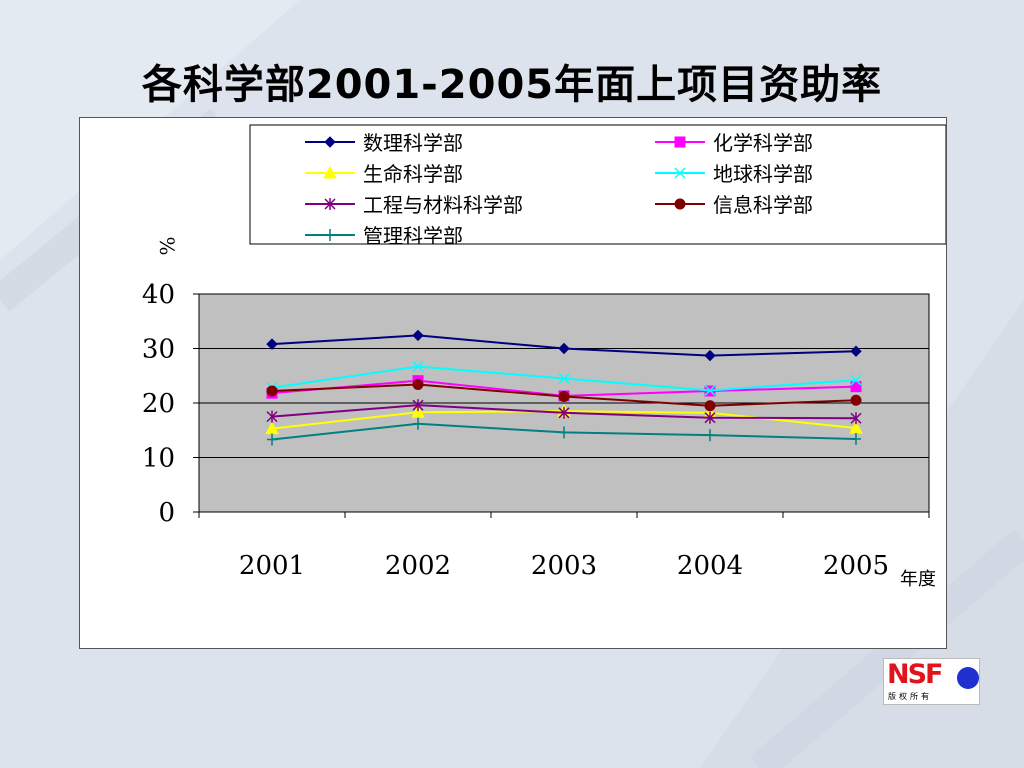  I want to click on logo-rights-text: 版权所有, so click(910, 696).